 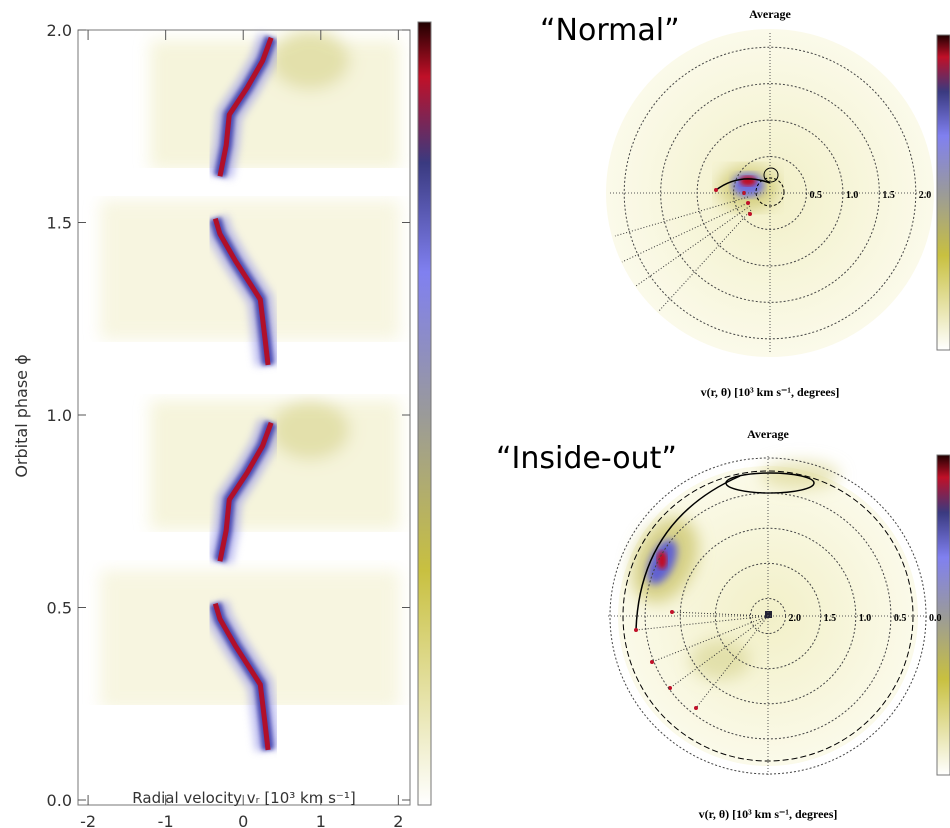 What do you see at coordinates (59, 800) in the screenshot?
I see `y-tick-label: 0.0` at bounding box center [59, 800].